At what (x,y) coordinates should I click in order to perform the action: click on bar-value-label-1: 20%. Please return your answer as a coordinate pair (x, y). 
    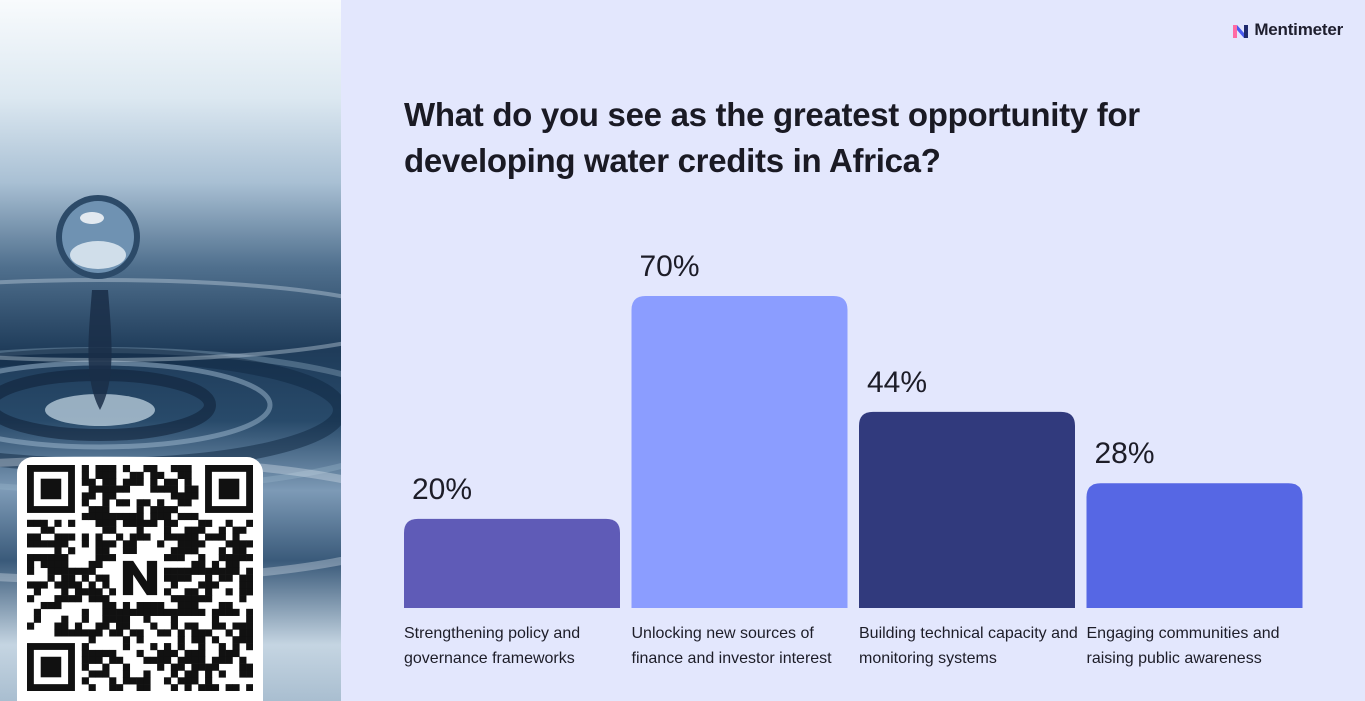
    Looking at the image, I should click on (442, 489).